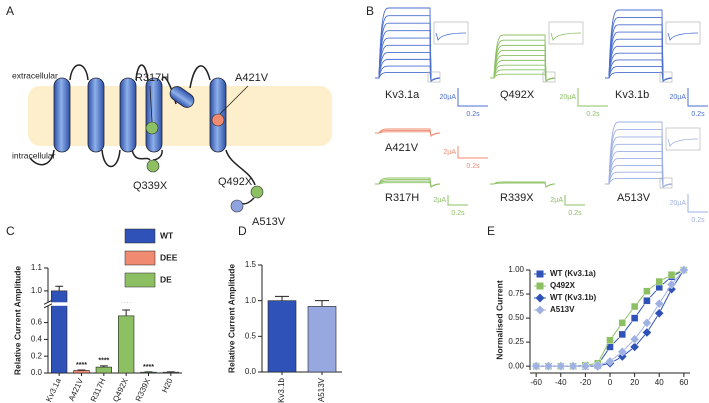  What do you see at coordinates (235, 182) in the screenshot?
I see `mutation-label: Q492X` at bounding box center [235, 182].